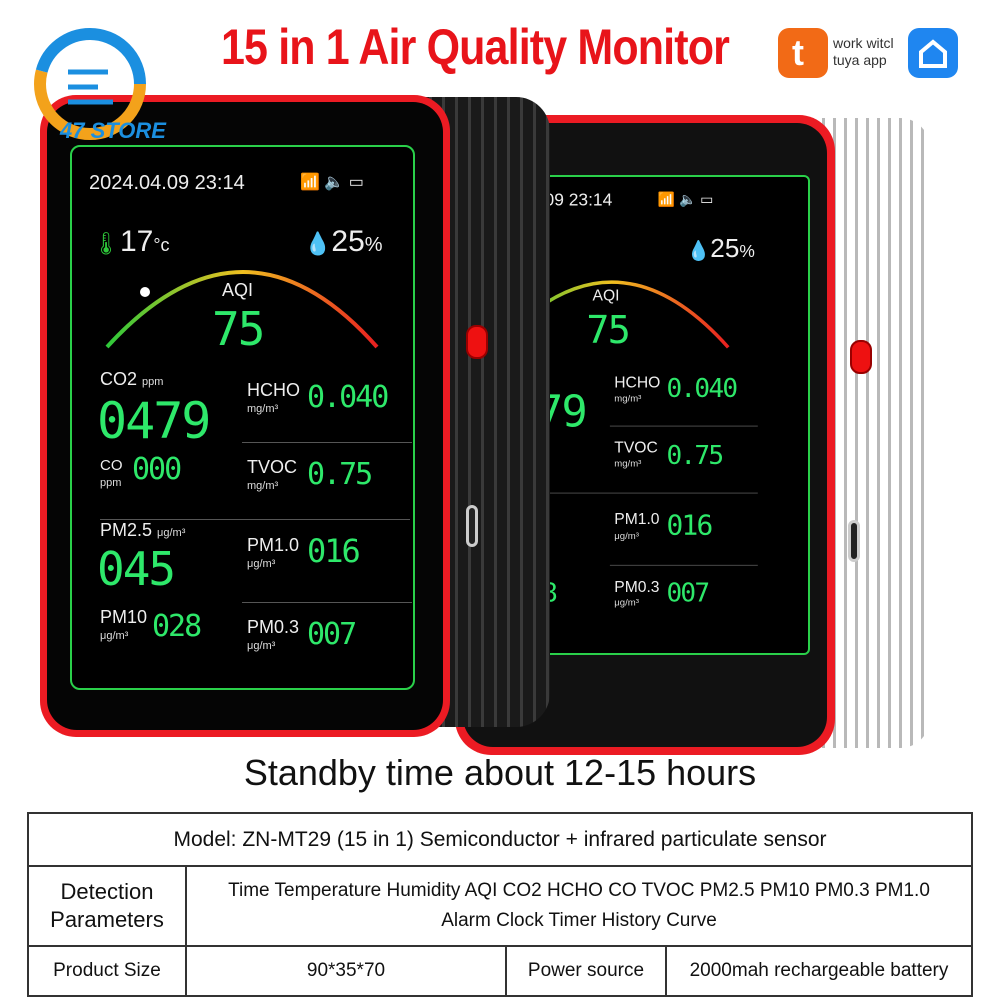  What do you see at coordinates (136, 241) in the screenshot?
I see `temperature-value: 17` at bounding box center [136, 241].